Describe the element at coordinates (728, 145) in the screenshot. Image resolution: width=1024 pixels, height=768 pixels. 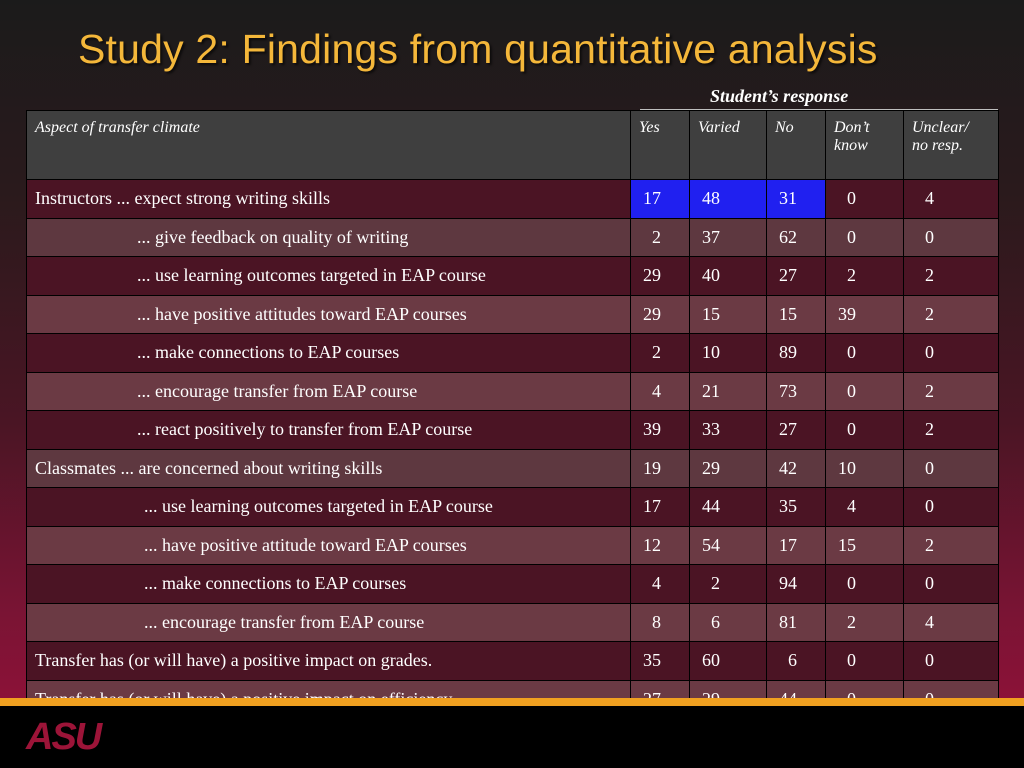
I see `header-varied: Varied` at that location.